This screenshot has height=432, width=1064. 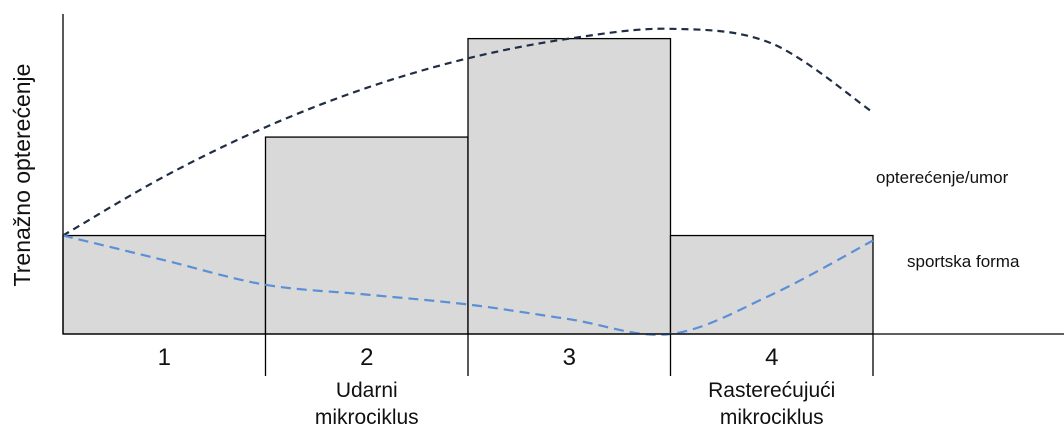 I want to click on tick-label-1: 1, so click(x=164, y=357).